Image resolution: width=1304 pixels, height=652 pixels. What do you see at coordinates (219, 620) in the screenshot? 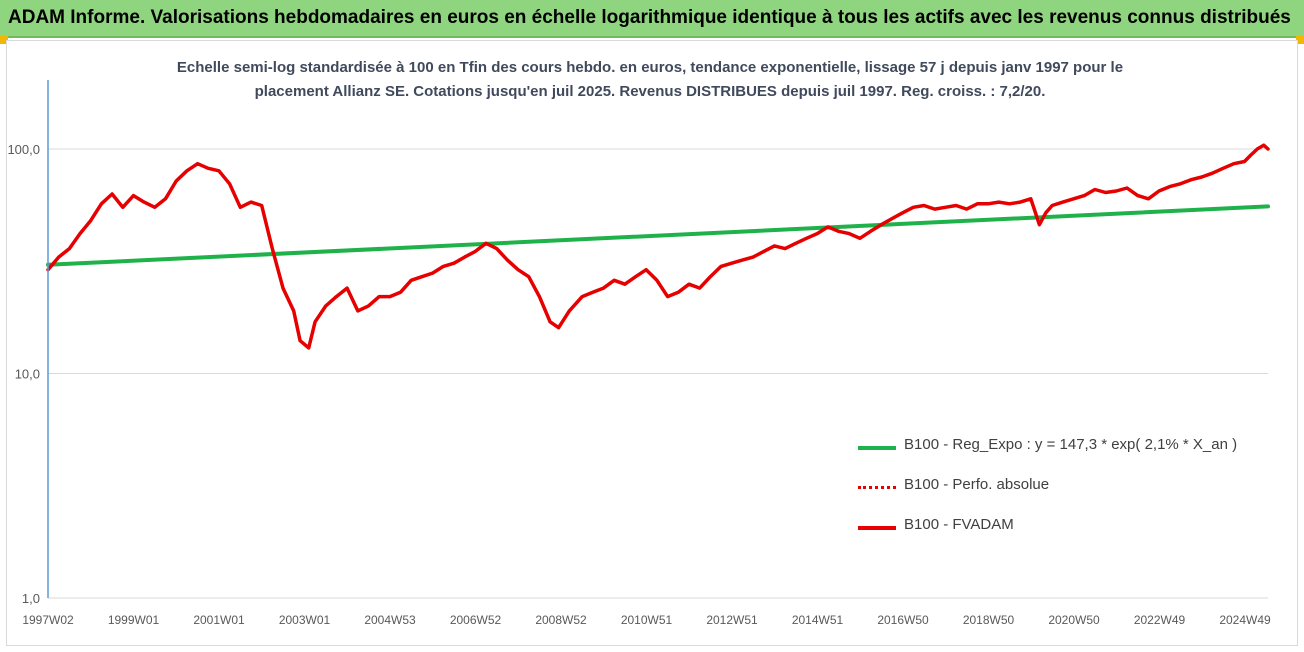
I see `x-tick-label: 2001W01` at bounding box center [219, 620].